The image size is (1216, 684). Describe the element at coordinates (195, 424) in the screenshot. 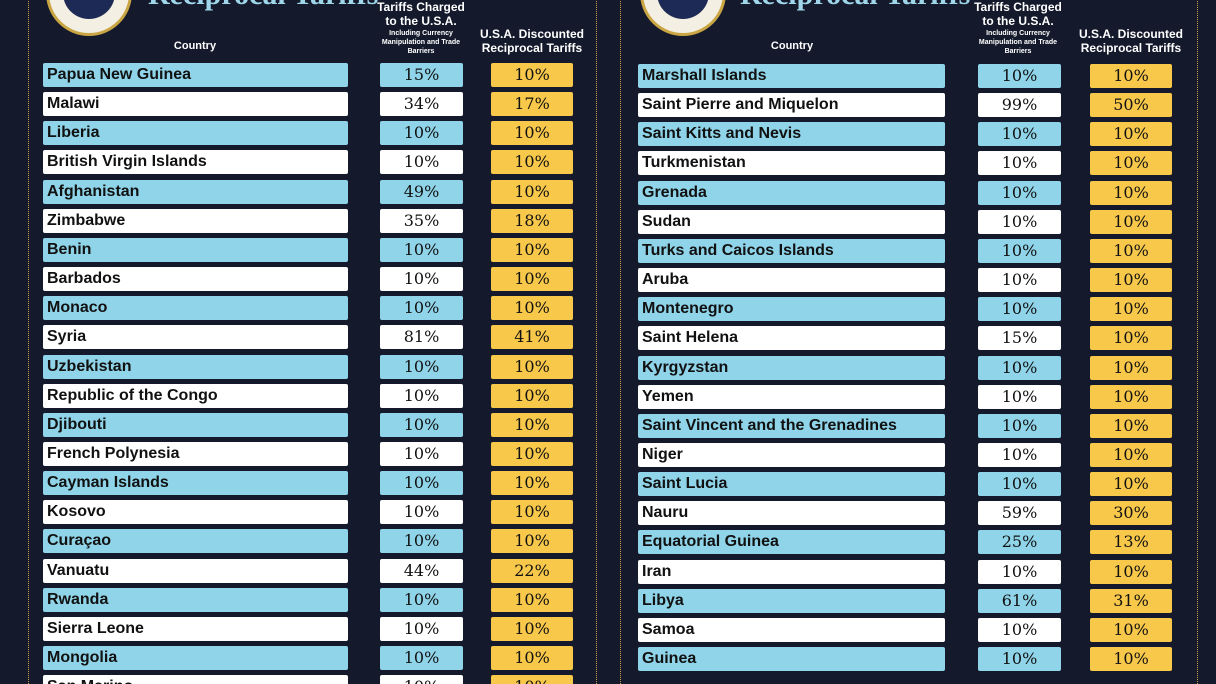

I see `country-cell: Djibouti` at that location.